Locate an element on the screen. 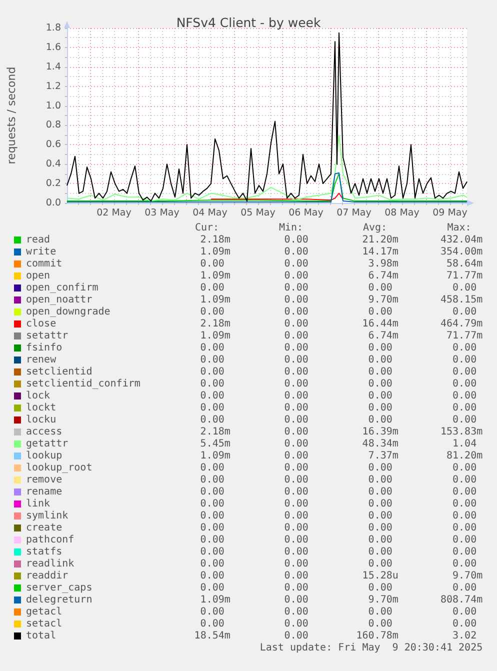 The image size is (497, 671). legend-label: lookup_root is located at coordinates (59, 468).